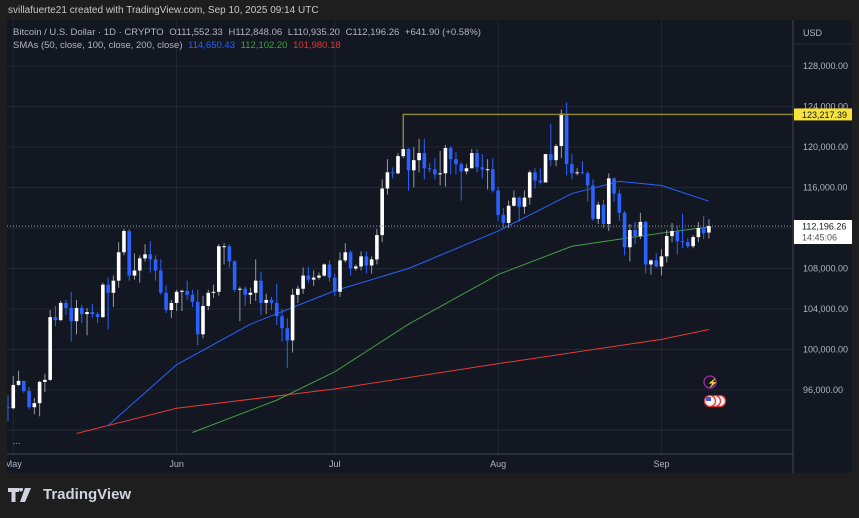 Image resolution: width=859 pixels, height=518 pixels. I want to click on tradingview-logo-icon, so click(19, 494).